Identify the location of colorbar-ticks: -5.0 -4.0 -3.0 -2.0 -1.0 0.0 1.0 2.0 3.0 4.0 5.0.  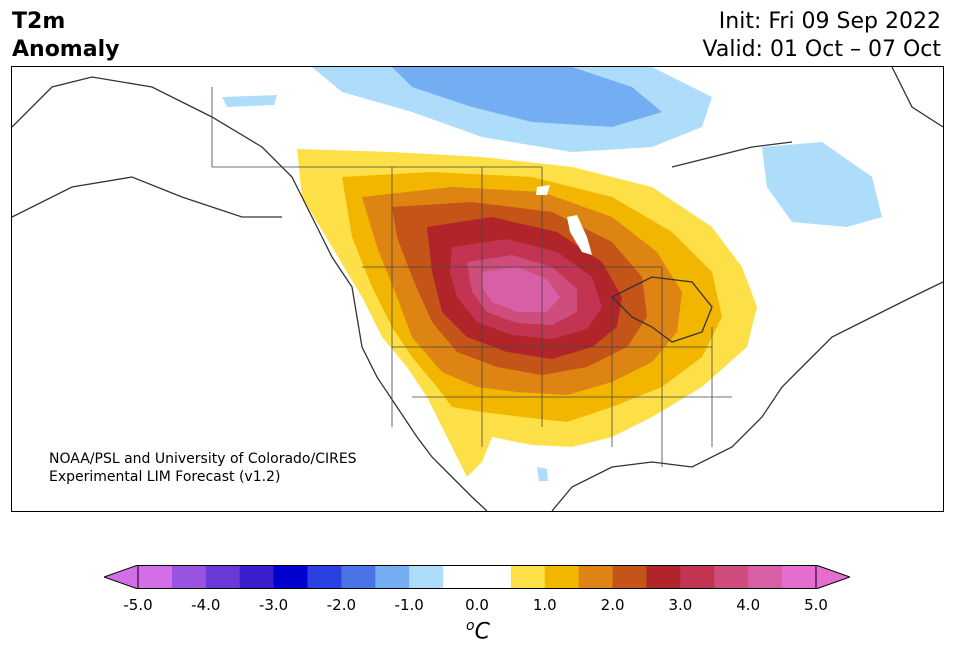
(476, 606).